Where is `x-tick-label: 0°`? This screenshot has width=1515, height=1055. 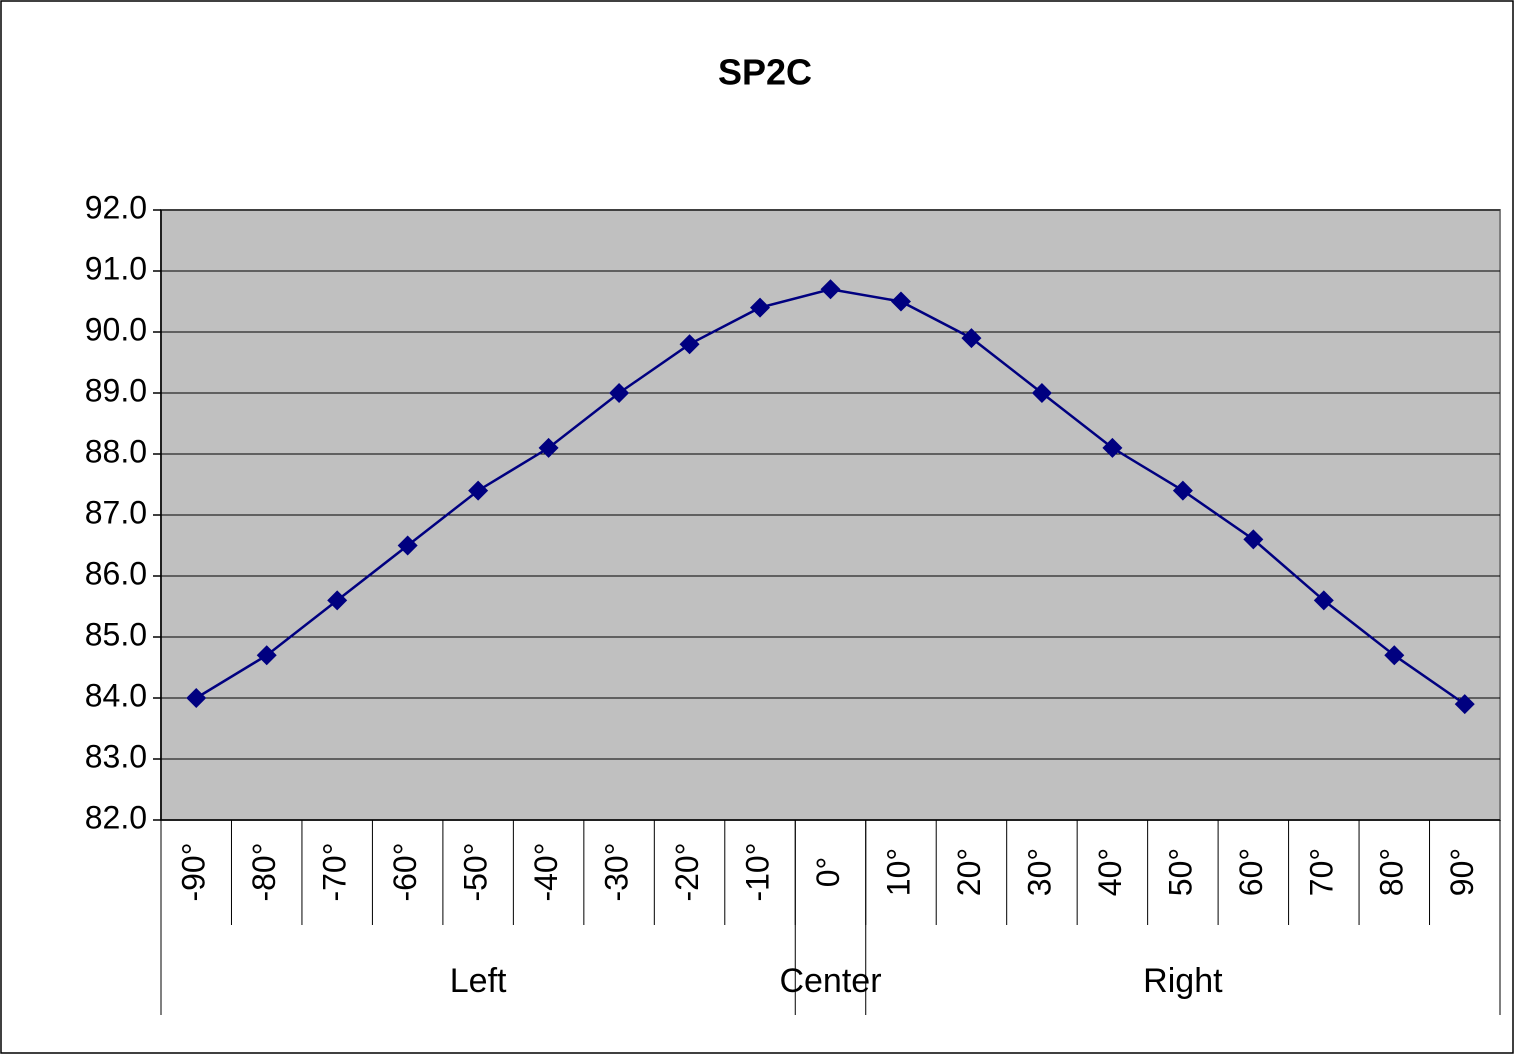 x-tick-label: 0° is located at coordinates (828, 872).